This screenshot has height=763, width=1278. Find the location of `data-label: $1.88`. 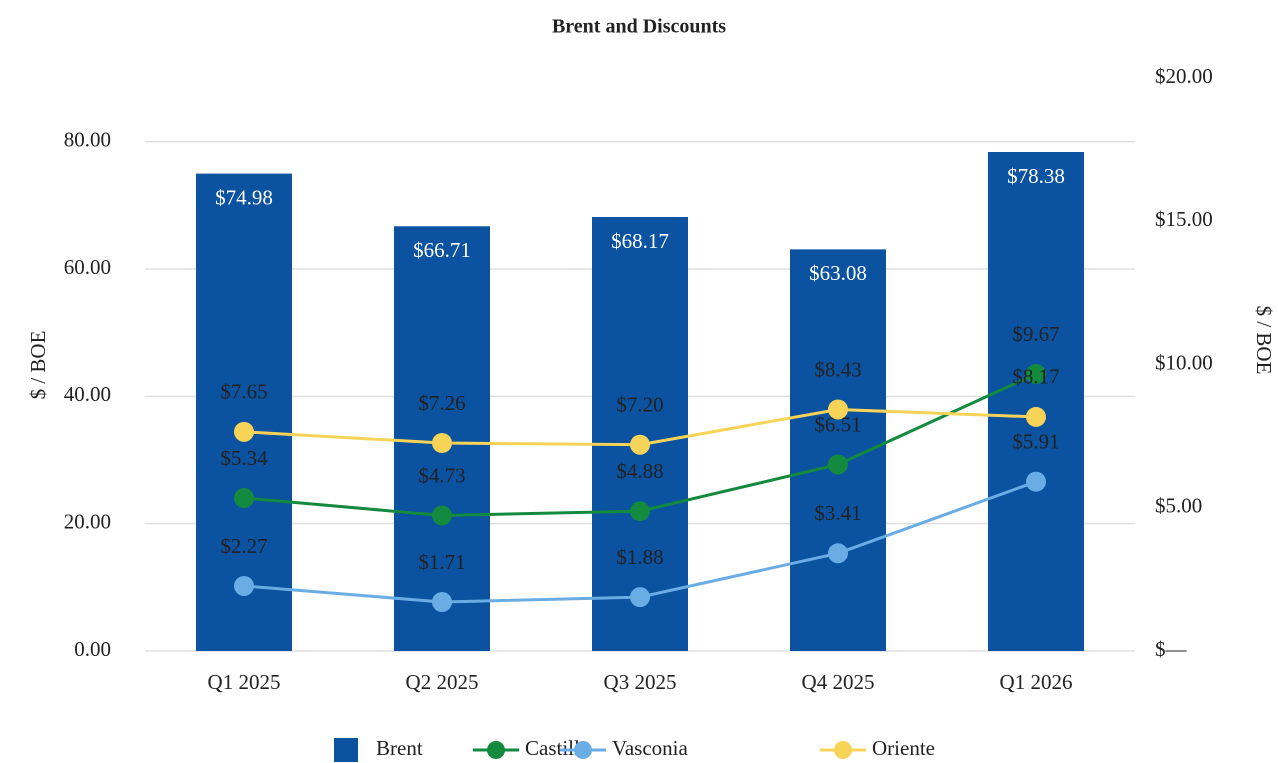

data-label: $1.88 is located at coordinates (639, 557).